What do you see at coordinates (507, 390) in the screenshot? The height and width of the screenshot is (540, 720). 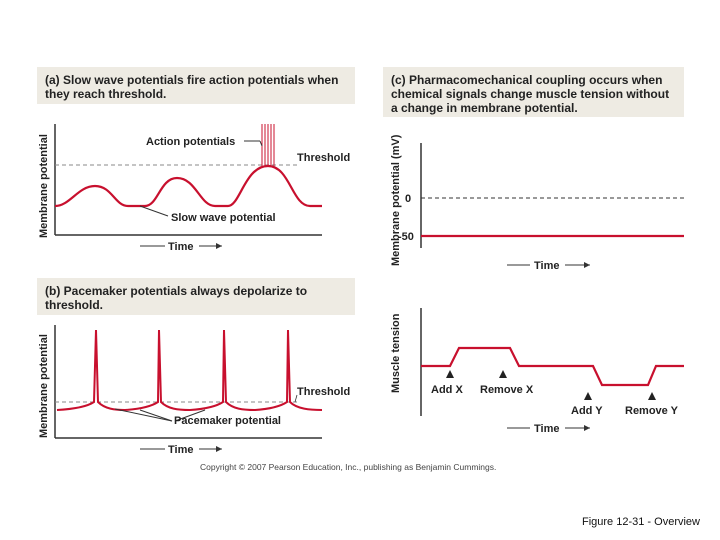 I see `panel-c-remove-x-label: Remove X` at bounding box center [507, 390].